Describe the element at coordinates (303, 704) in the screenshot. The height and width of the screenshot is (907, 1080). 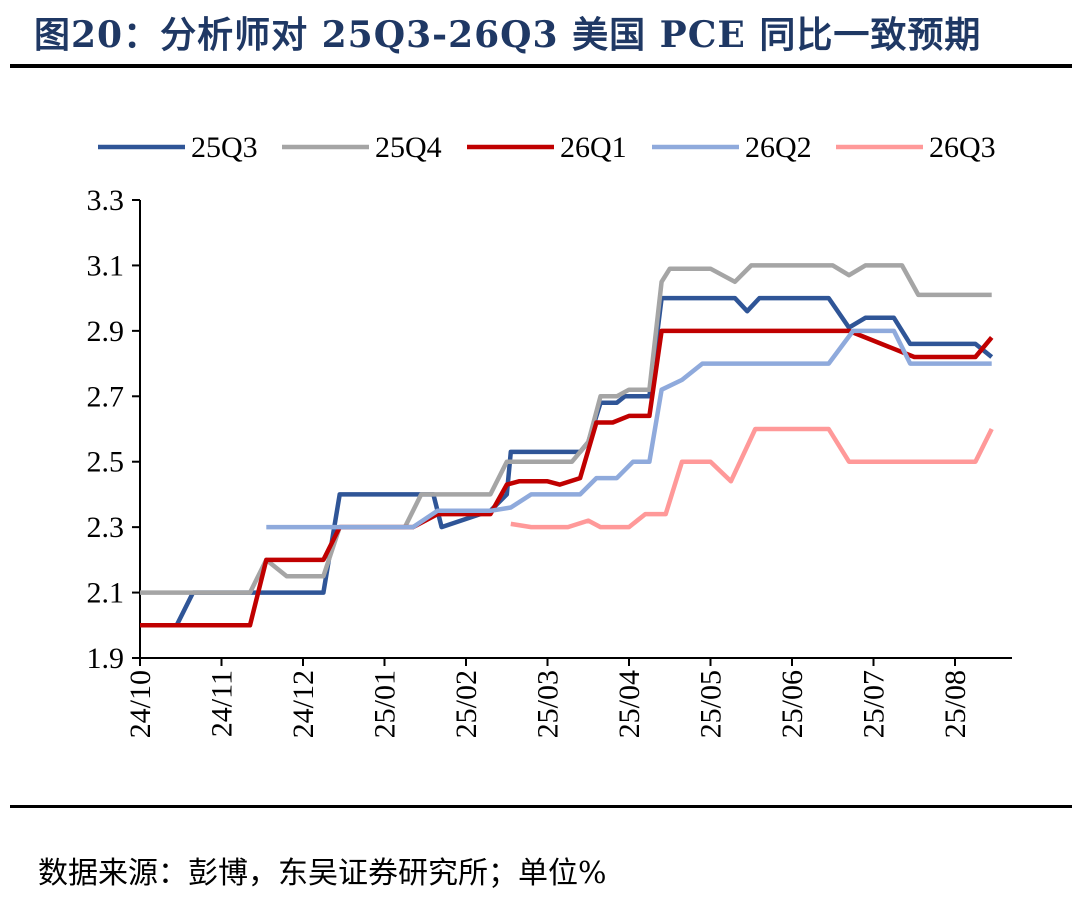
I see `x-tick-label: 24/12` at that location.